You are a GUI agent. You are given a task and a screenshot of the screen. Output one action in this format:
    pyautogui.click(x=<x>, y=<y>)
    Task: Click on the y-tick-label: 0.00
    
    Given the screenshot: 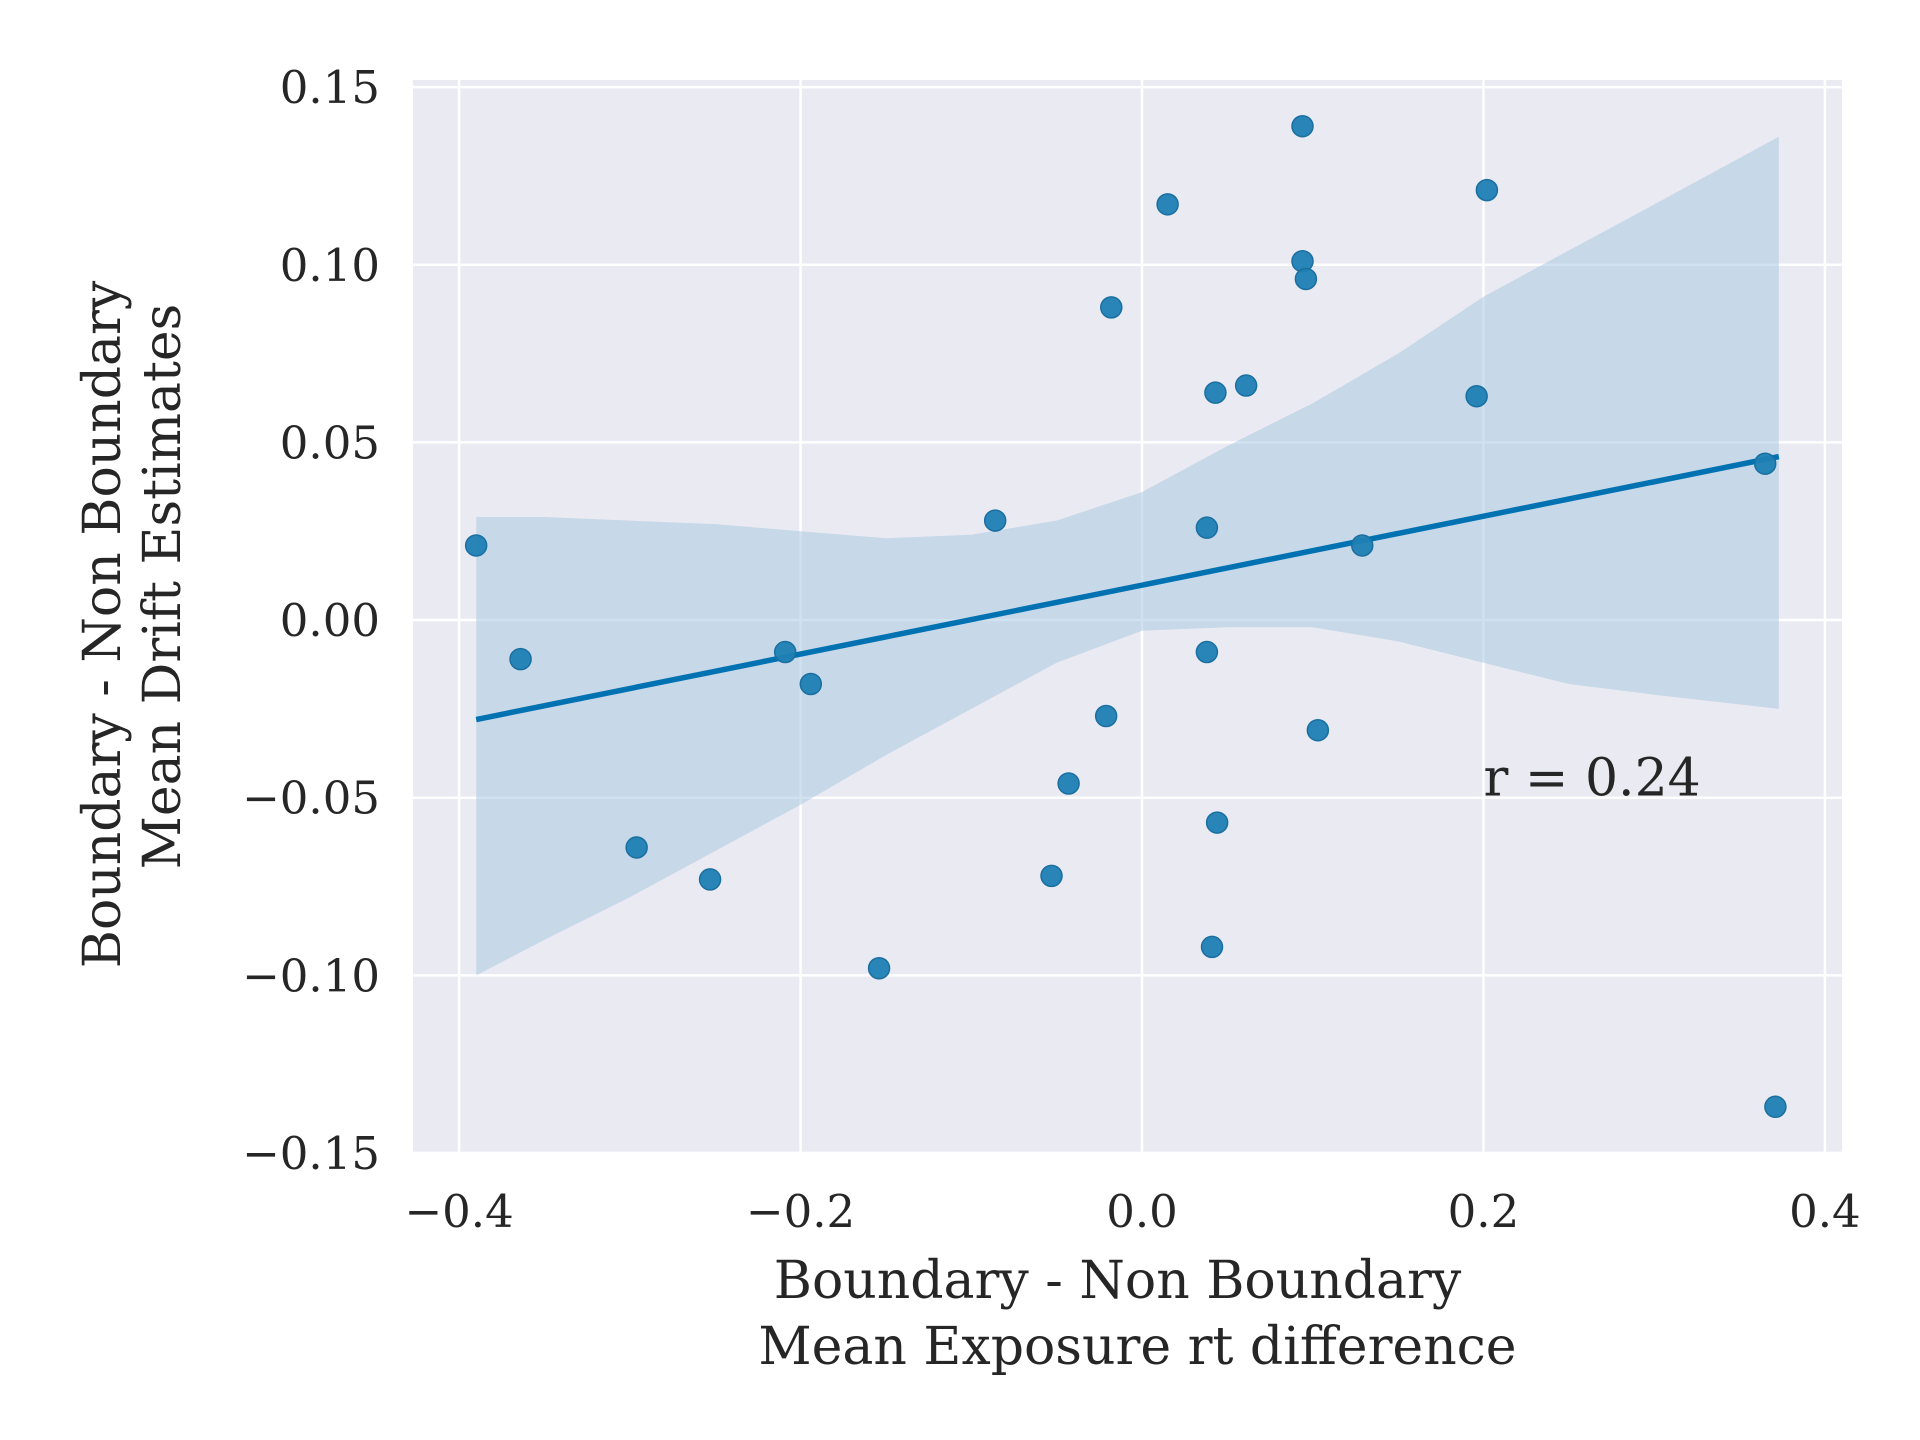 What is the action you would take?
    pyautogui.click(x=330, y=620)
    